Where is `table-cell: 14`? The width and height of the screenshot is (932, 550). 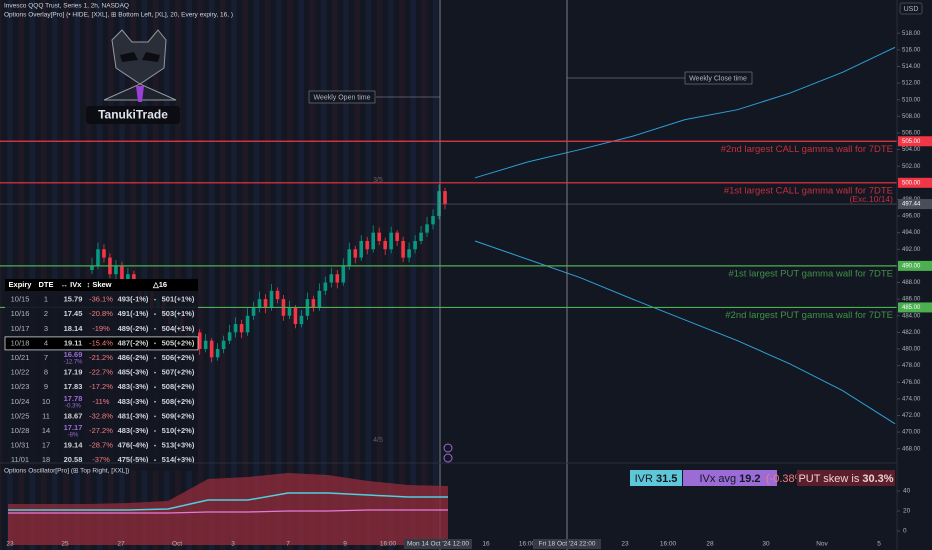
table-cell: 14 is located at coordinates (46, 430).